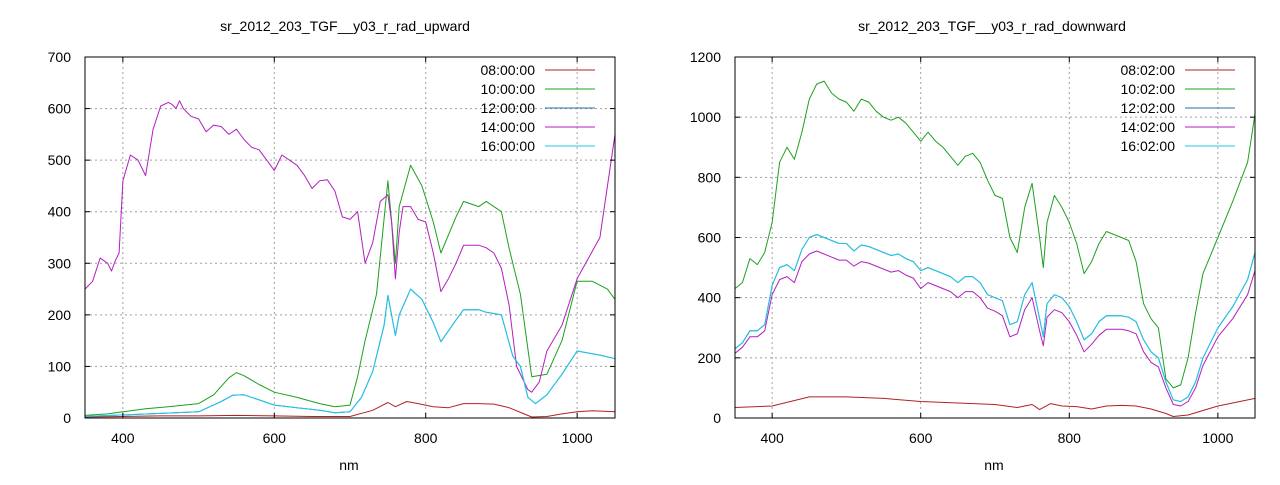 The height and width of the screenshot is (485, 1280). I want to click on y-tick-label: 500, so click(60, 160).